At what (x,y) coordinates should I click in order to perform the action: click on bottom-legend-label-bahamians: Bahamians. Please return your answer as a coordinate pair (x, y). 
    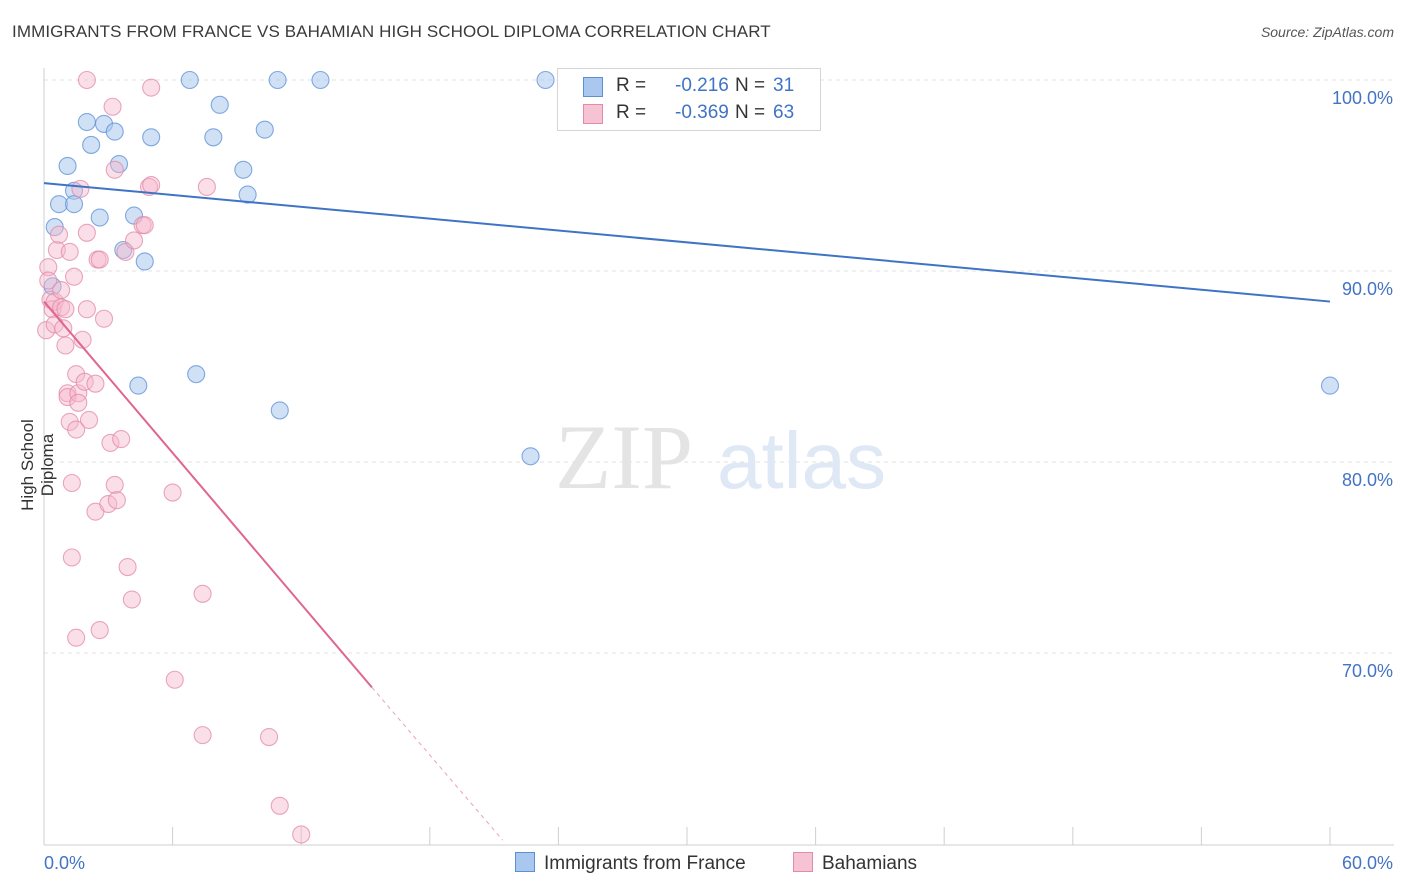
    Looking at the image, I should click on (870, 863).